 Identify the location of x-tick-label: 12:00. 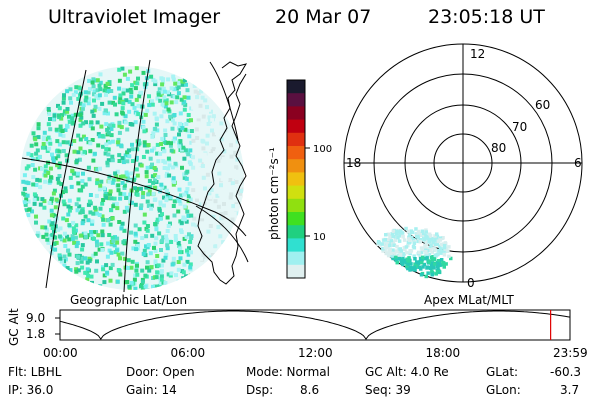
(315, 353).